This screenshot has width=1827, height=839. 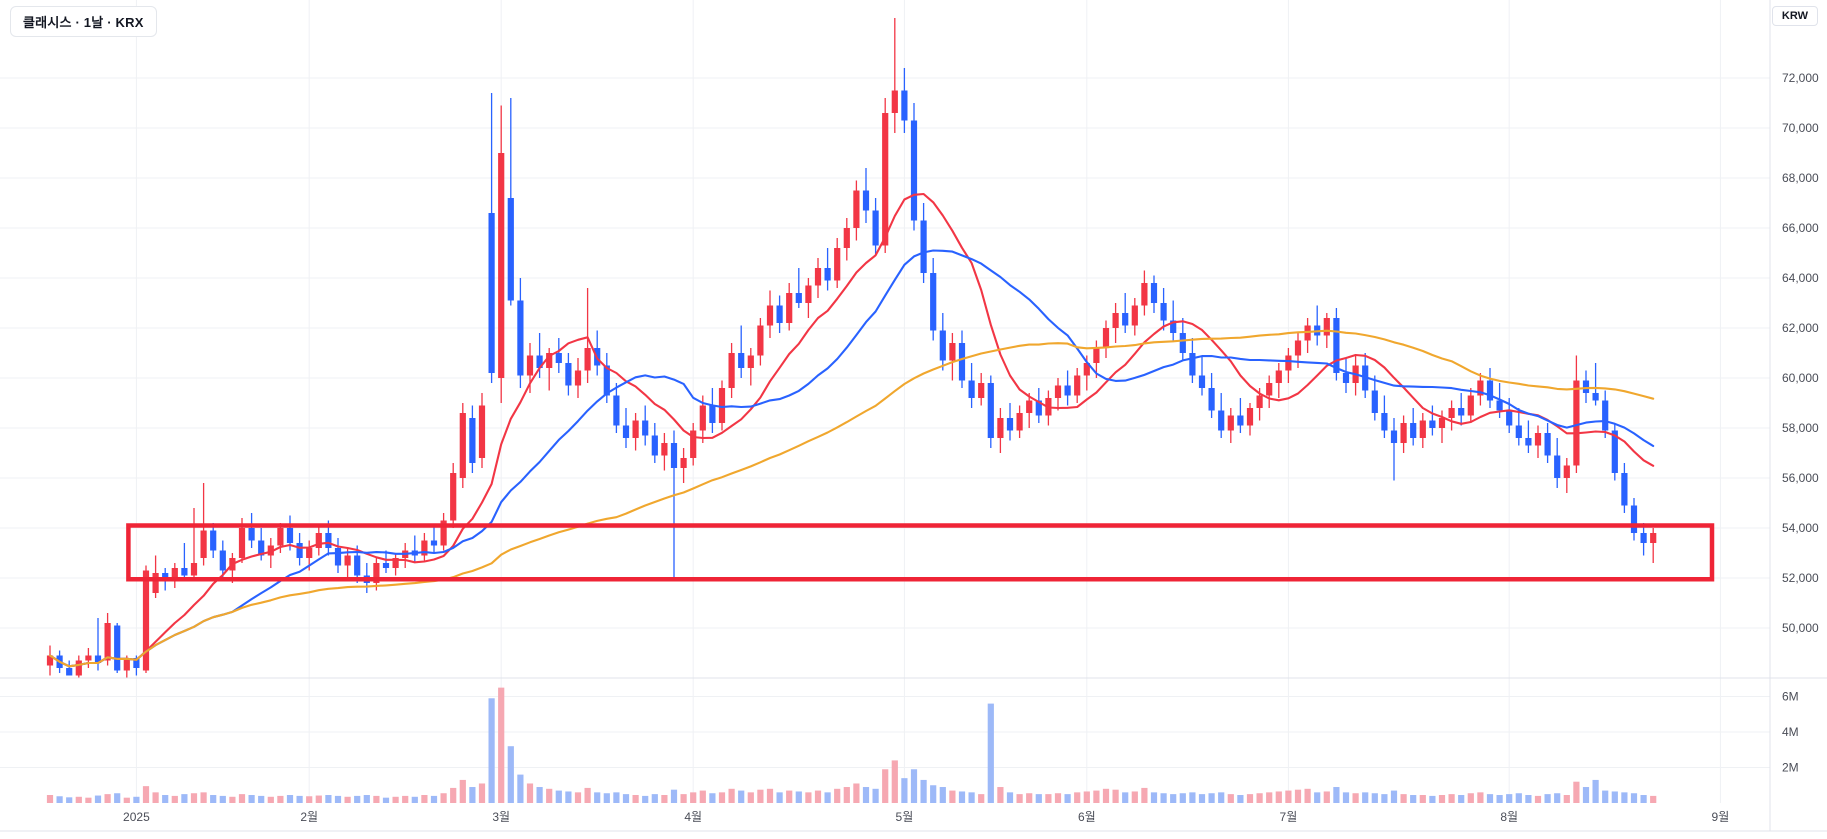 What do you see at coordinates (1800, 478) in the screenshot?
I see `price-tick-label: 56,000` at bounding box center [1800, 478].